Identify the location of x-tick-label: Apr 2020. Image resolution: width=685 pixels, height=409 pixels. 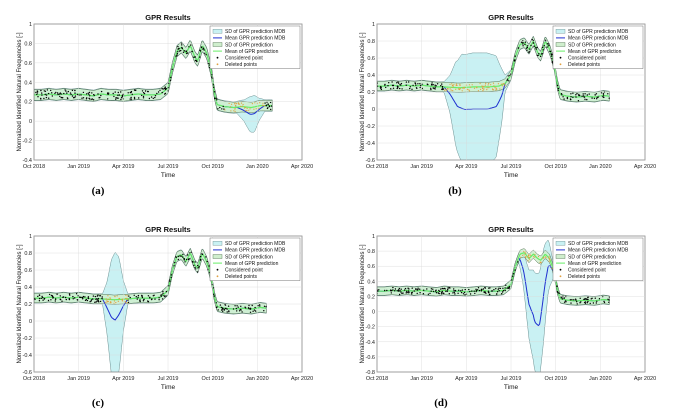
(645, 167).